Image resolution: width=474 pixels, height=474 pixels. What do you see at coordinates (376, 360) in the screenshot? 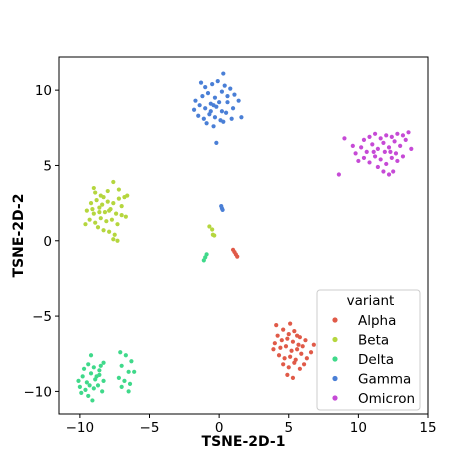
I see `legend-label-delta: Delta` at bounding box center [376, 360].